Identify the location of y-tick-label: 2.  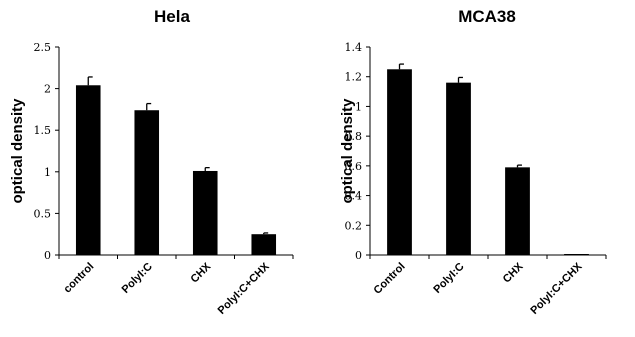
(47, 89).